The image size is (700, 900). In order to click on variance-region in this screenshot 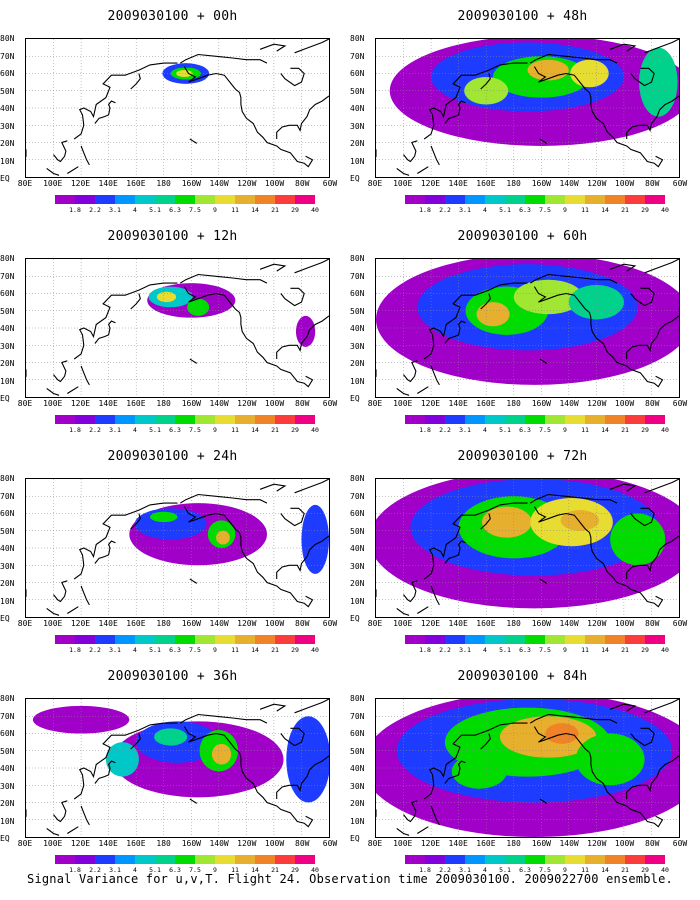, I will do `click(198, 307)`.